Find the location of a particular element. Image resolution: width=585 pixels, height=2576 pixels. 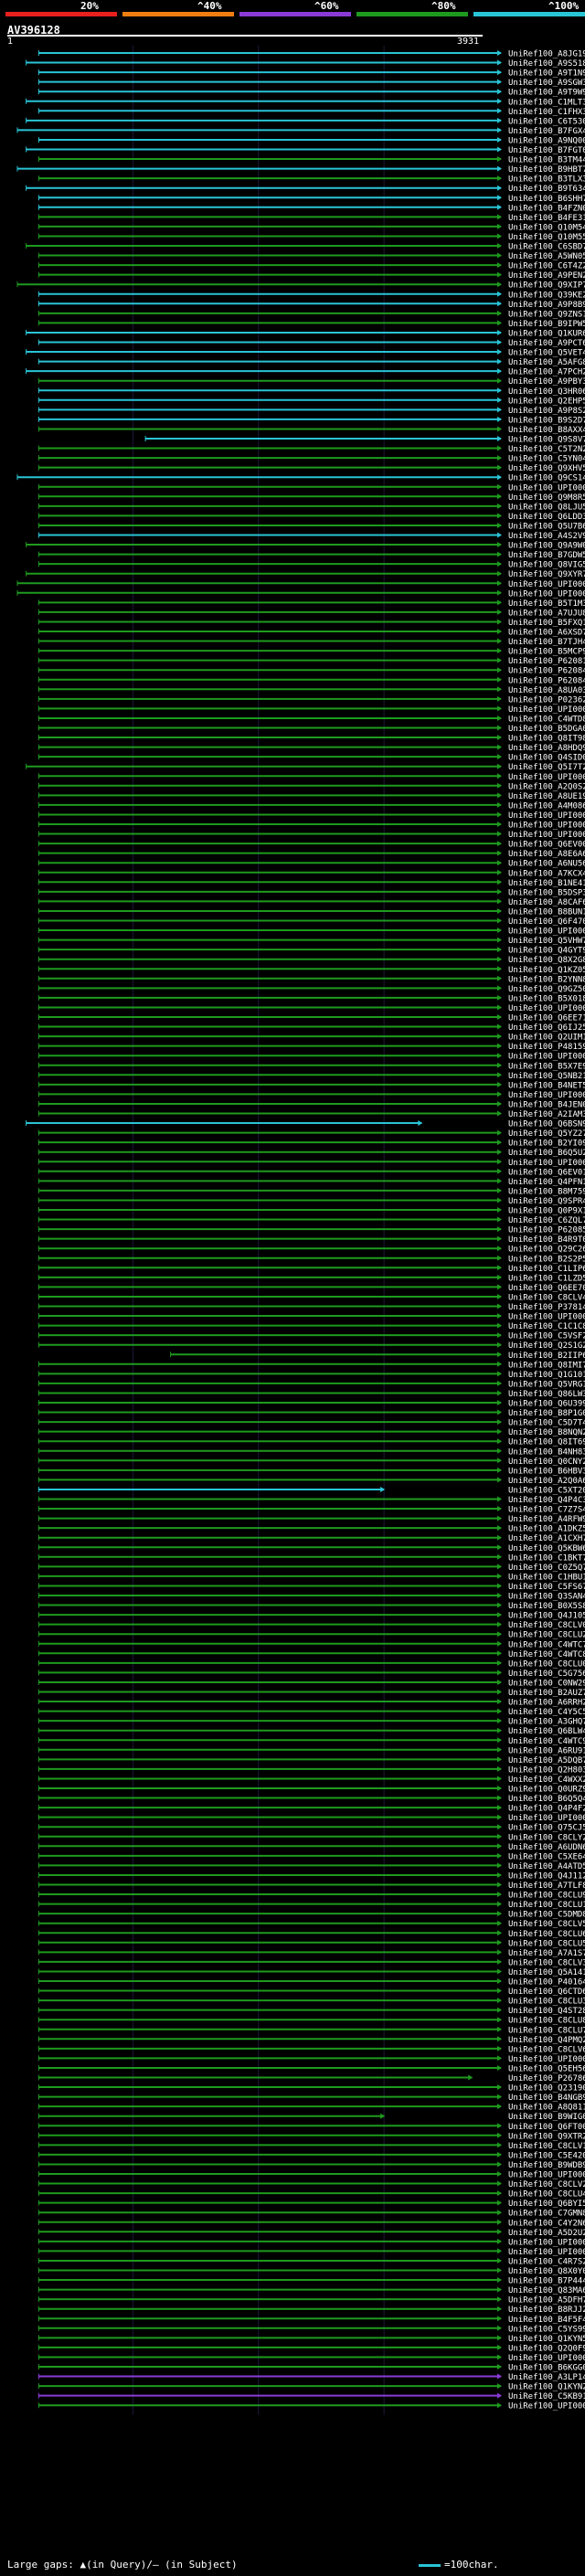

hit-label: UniRef100_Q5U7B6 is located at coordinates (546, 526).